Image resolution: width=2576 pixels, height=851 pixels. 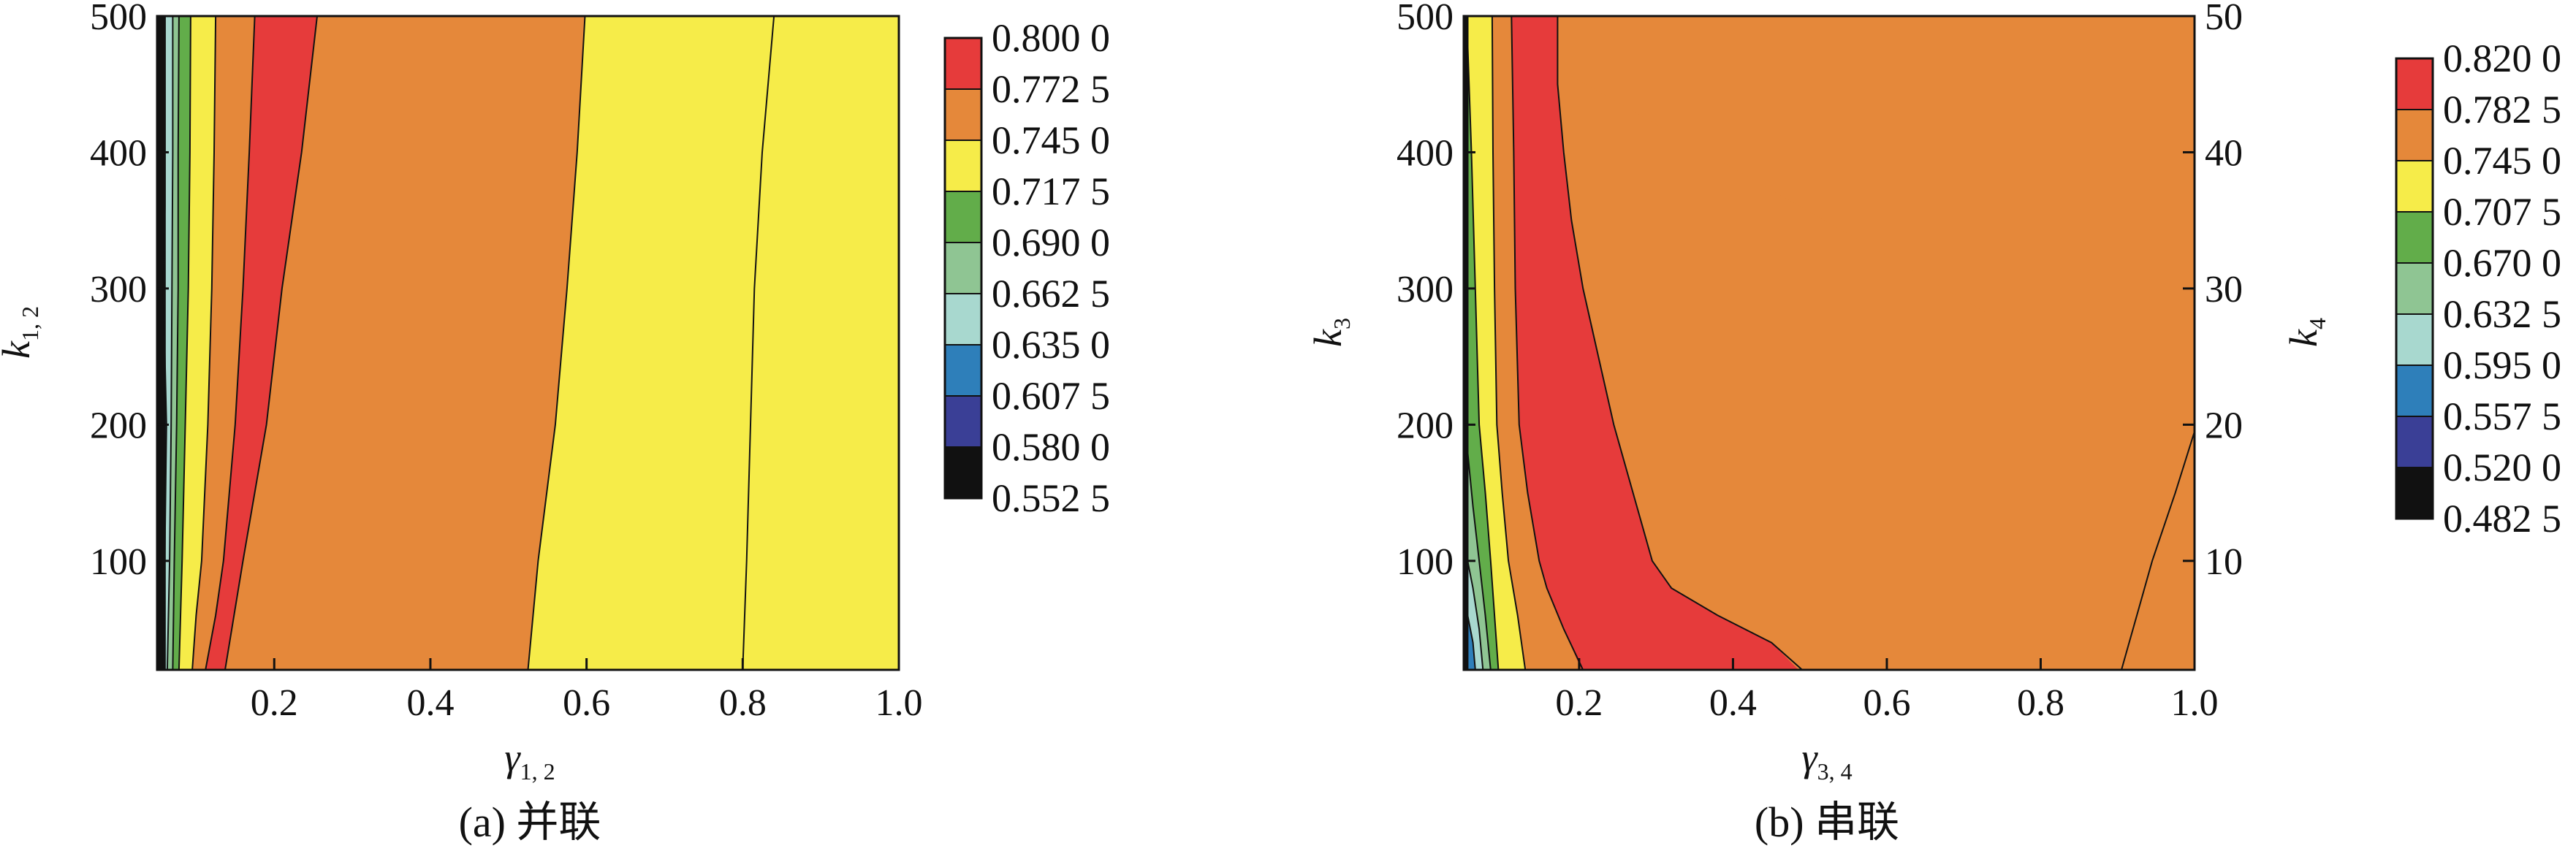 I want to click on colorbar-label: 0.782 5, so click(x=2502, y=109).